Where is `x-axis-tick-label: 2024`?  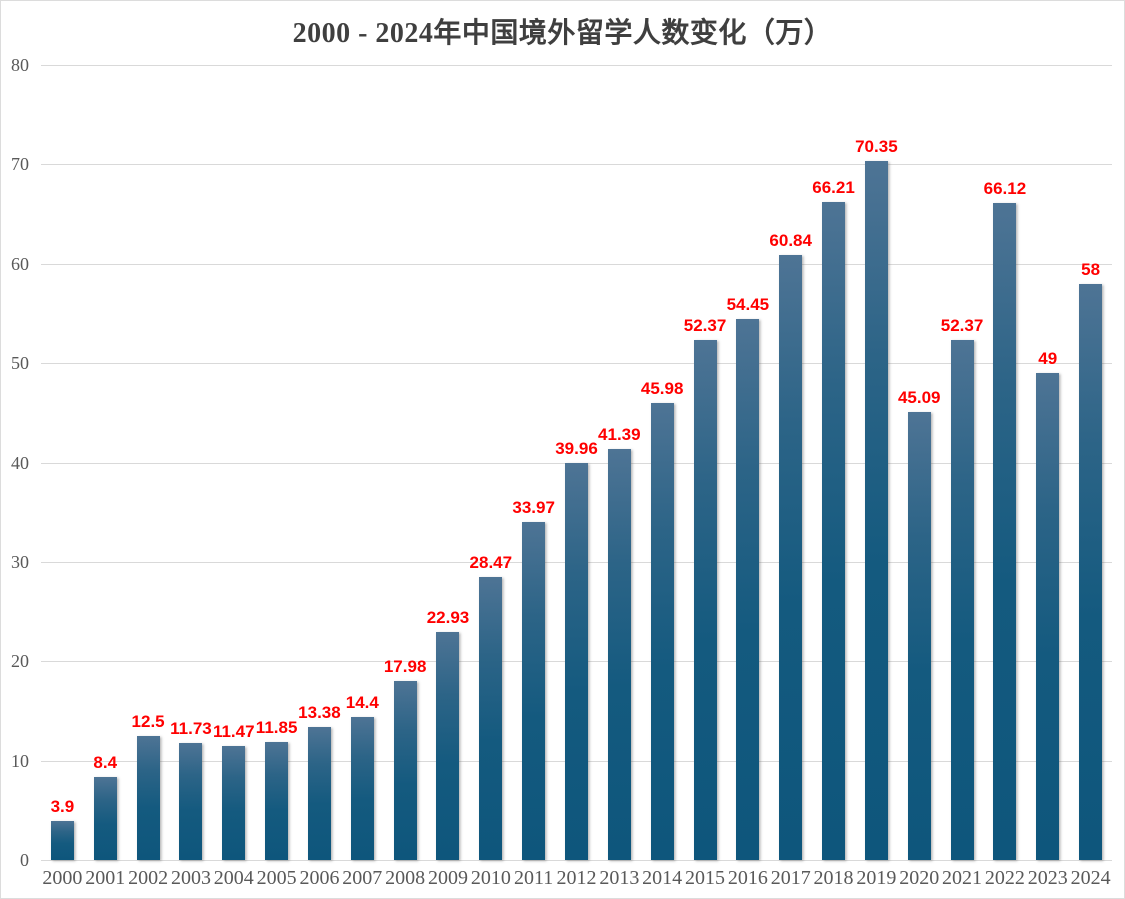 x-axis-tick-label: 2024 is located at coordinates (1090, 878).